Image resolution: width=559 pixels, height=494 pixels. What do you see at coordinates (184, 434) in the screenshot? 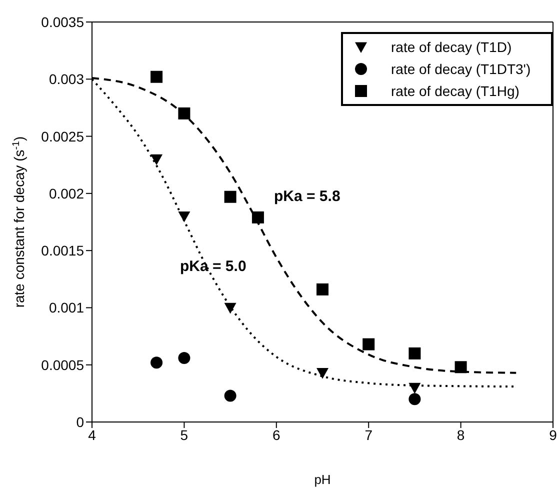
I see `x-tick-label: 5` at bounding box center [184, 434].